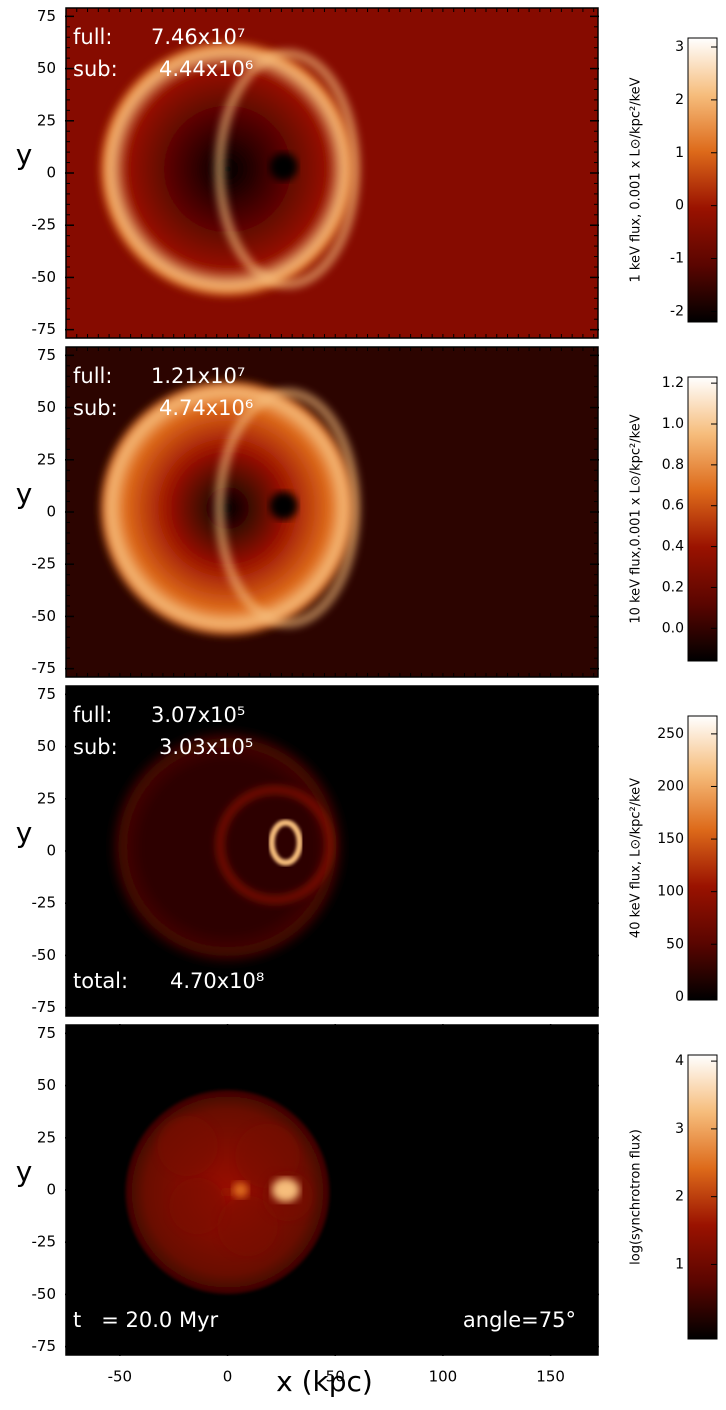  Describe the element at coordinates (673, 587) in the screenshot. I see `colorbar-tick-label: 0.2` at that location.